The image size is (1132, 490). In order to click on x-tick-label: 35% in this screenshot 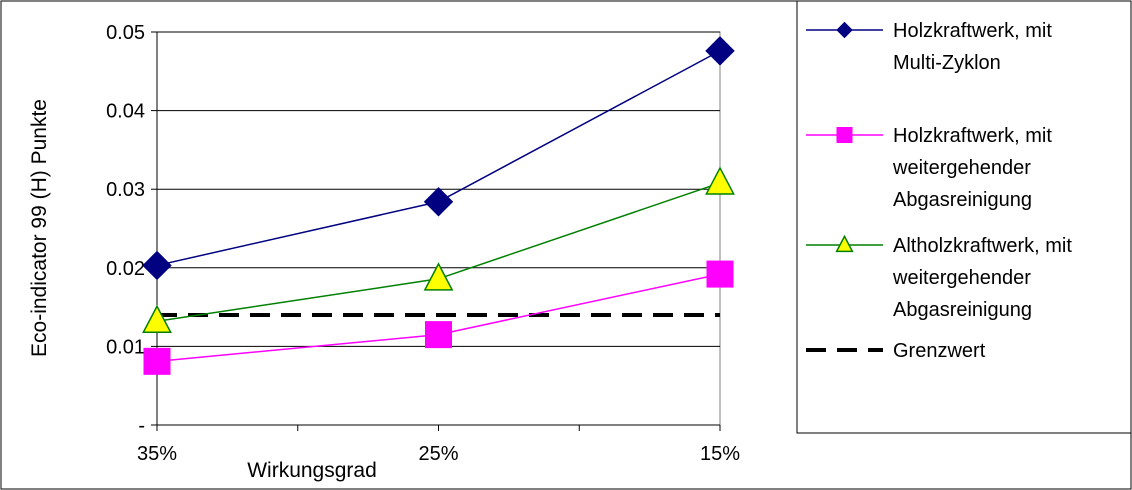, I will do `click(157, 454)`.